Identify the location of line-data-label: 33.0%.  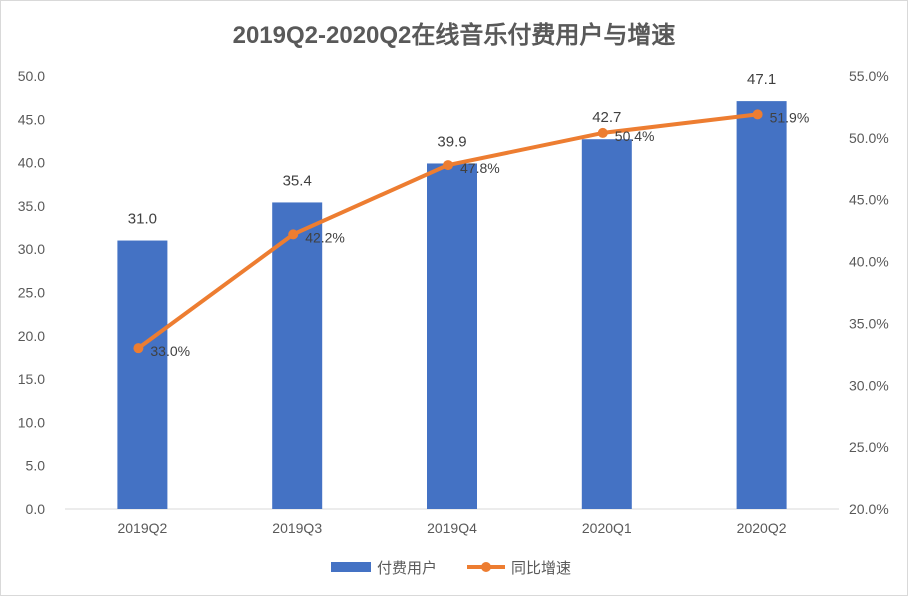
(170, 351).